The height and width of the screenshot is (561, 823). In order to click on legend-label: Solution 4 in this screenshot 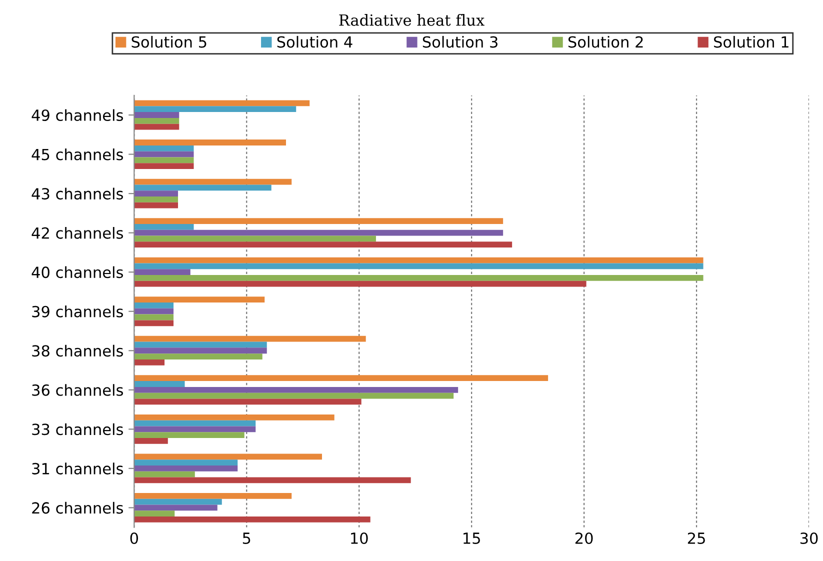, I will do `click(314, 42)`.